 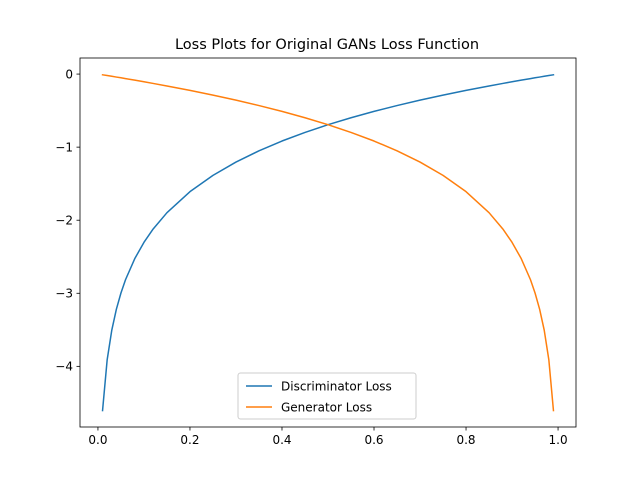 What do you see at coordinates (64, 221) in the screenshot?
I see `y-tick-label: −2` at bounding box center [64, 221].